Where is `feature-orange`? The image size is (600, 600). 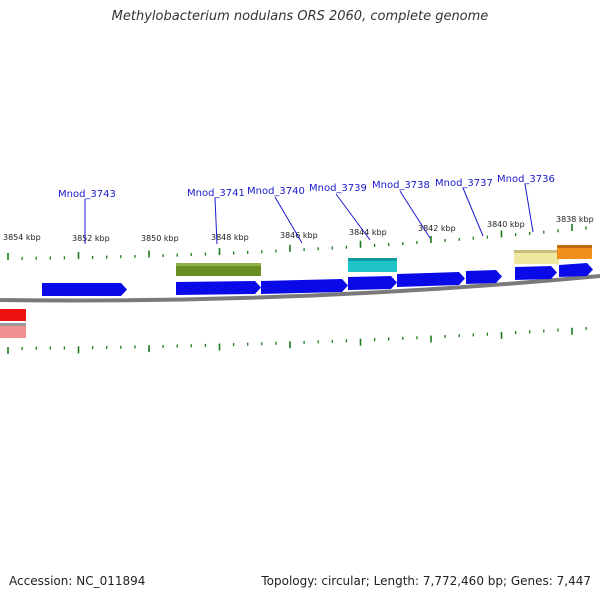 feature-orange is located at coordinates (574, 252).